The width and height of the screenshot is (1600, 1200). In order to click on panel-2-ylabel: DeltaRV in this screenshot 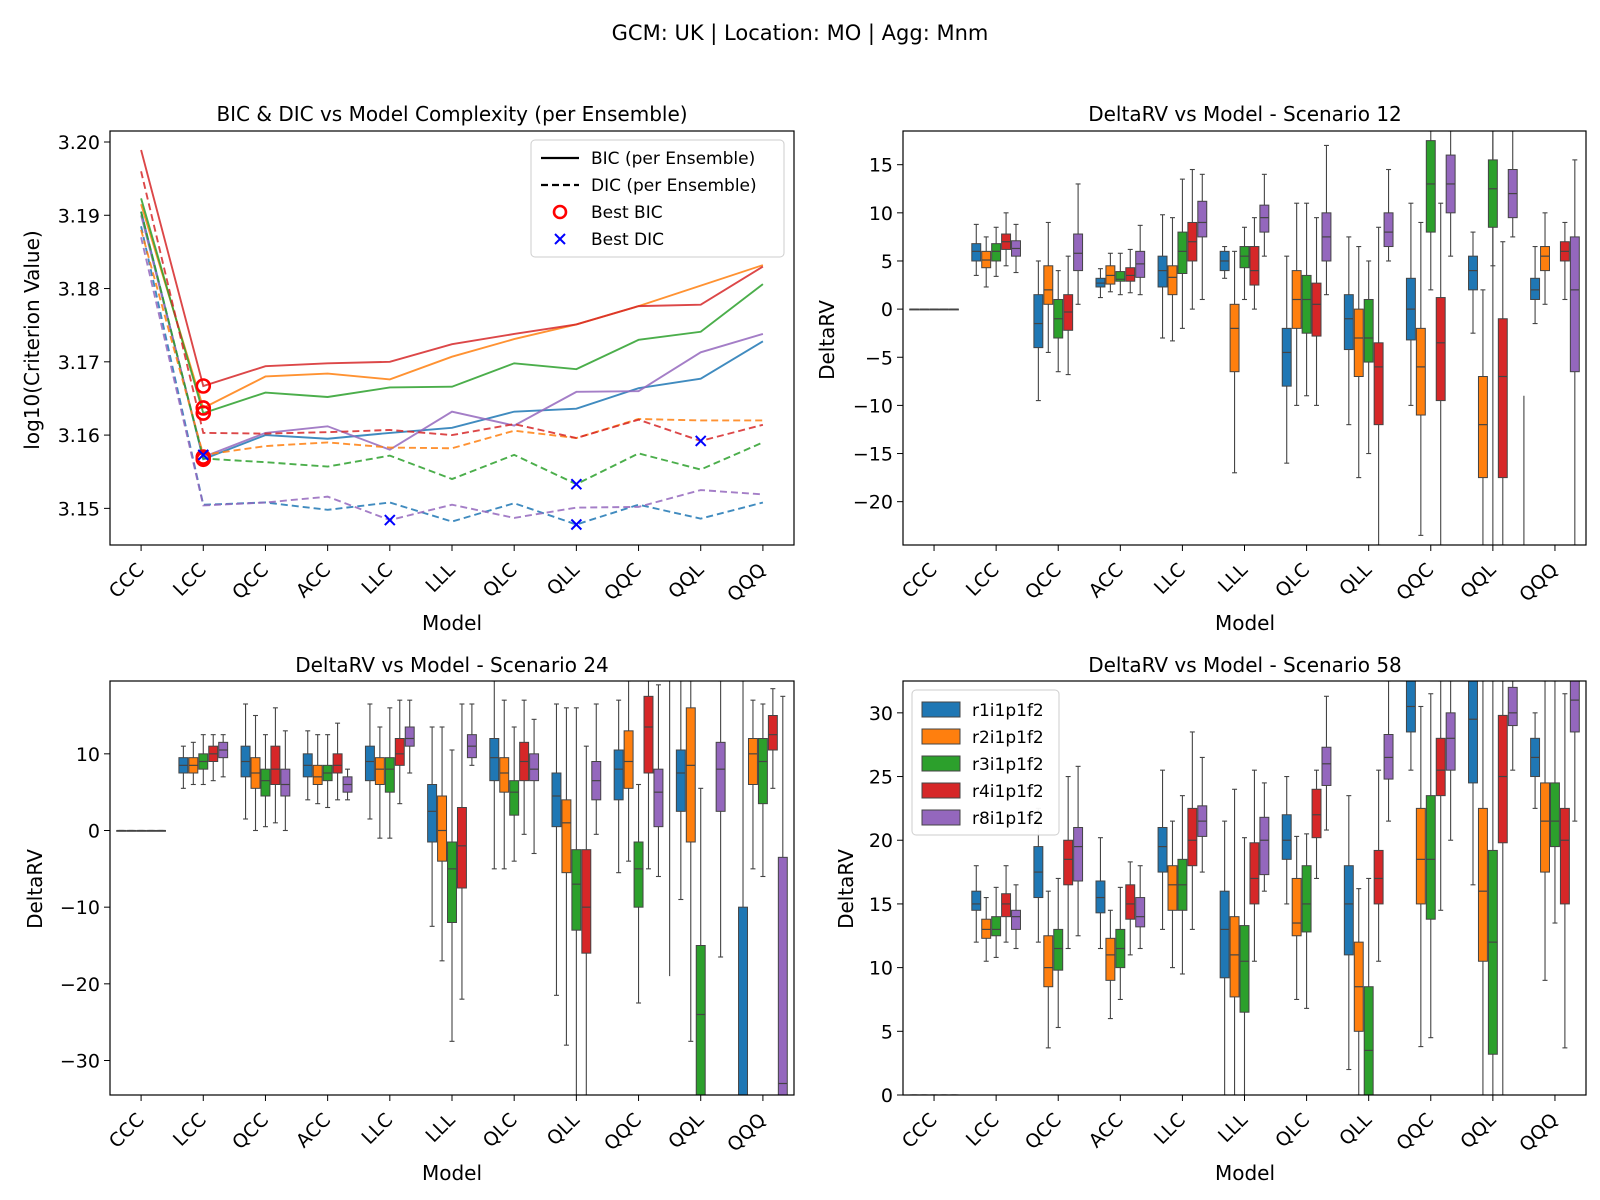, I will do `click(827, 340)`.